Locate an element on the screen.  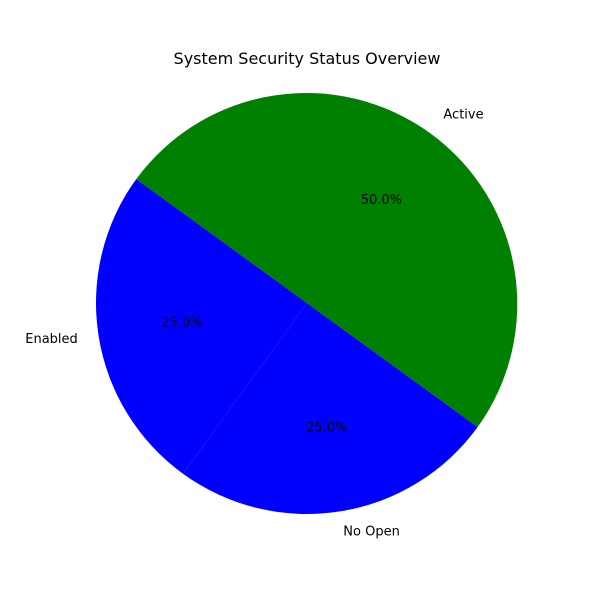
percent-label-active: 50.0% is located at coordinates (381, 200).